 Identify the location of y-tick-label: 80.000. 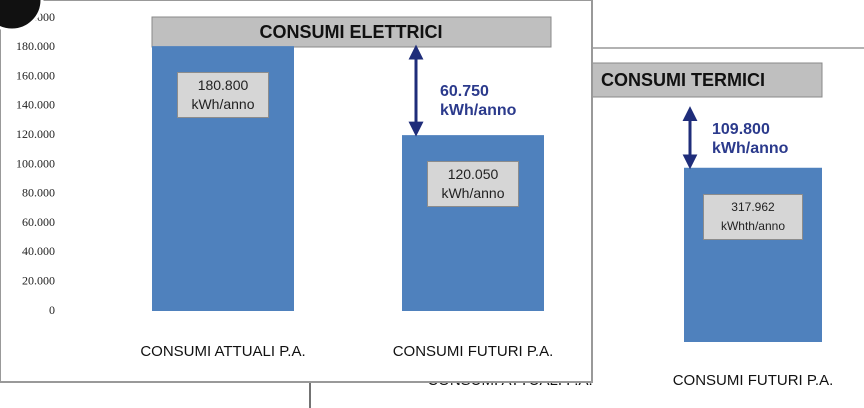
(38, 193).